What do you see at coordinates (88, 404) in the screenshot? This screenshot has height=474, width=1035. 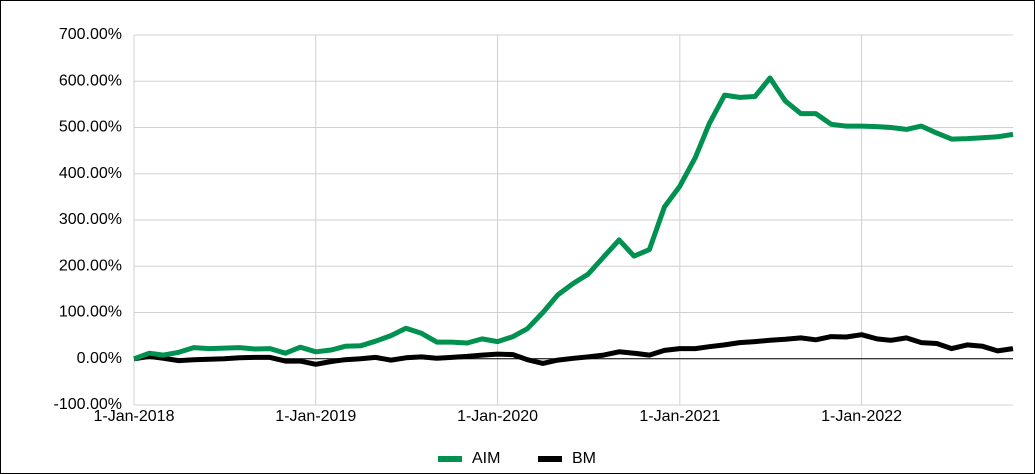 I see `y-tick-label: -100.00%` at bounding box center [88, 404].